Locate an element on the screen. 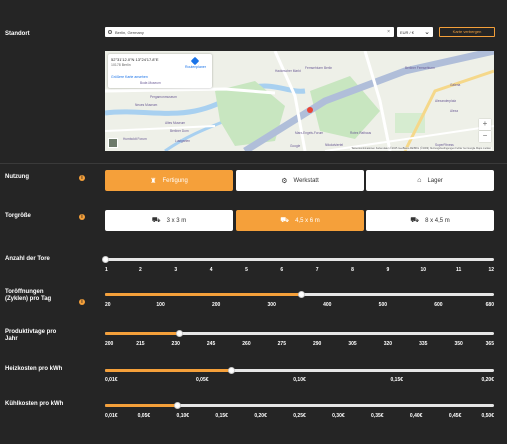 This screenshot has height=444, width=507. tick-label: 400 is located at coordinates (327, 305).